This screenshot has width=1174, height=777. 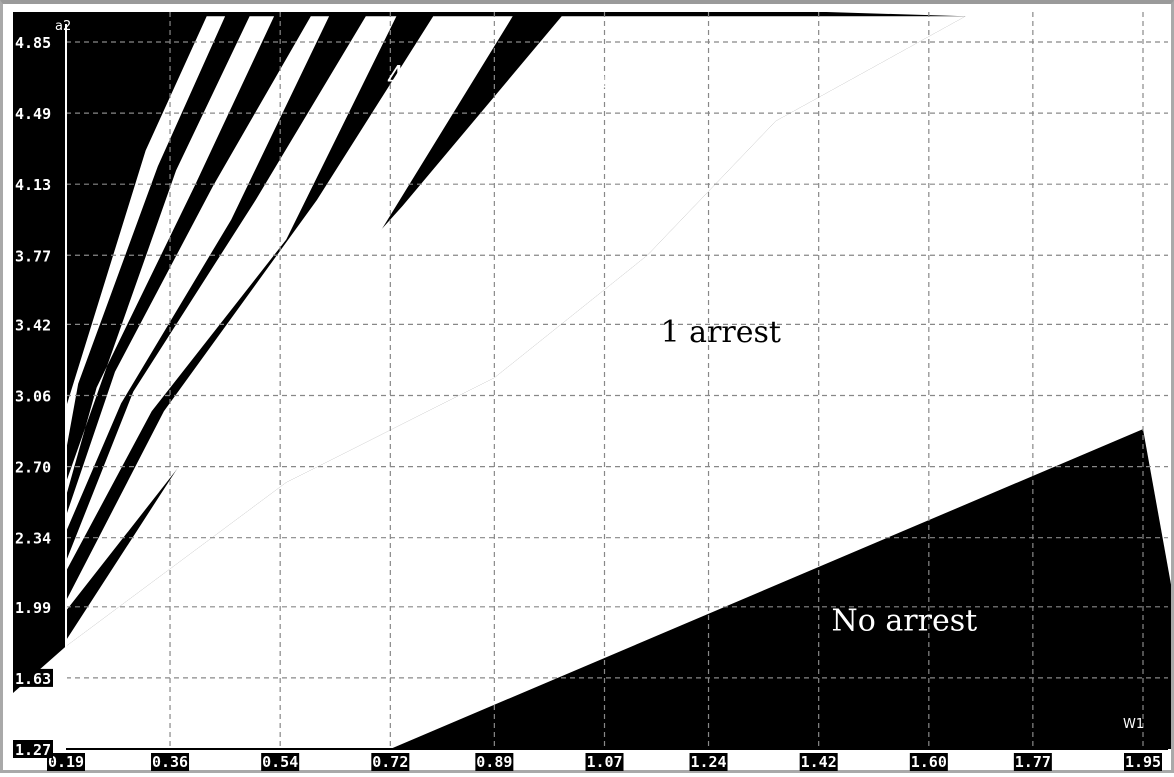 I want to click on x-tick-label: 0.89, so click(x=494, y=762).